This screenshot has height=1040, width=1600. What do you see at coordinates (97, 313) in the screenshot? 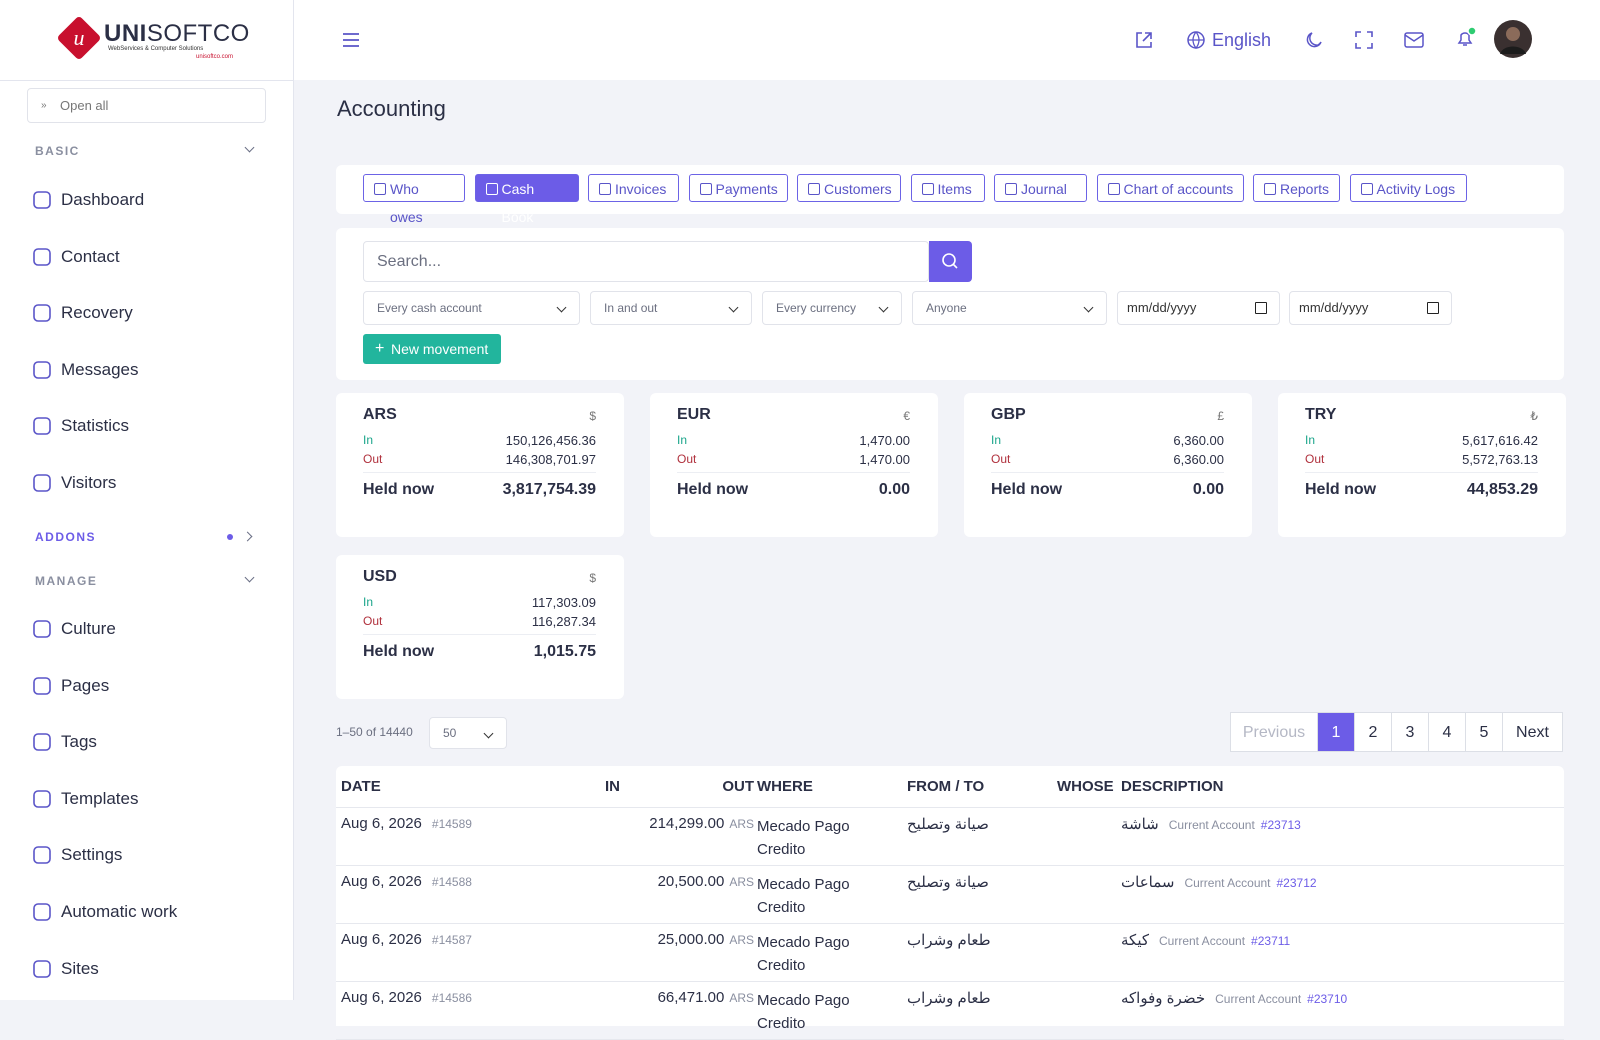
I see `sidebar-item: Recovery` at bounding box center [97, 313].